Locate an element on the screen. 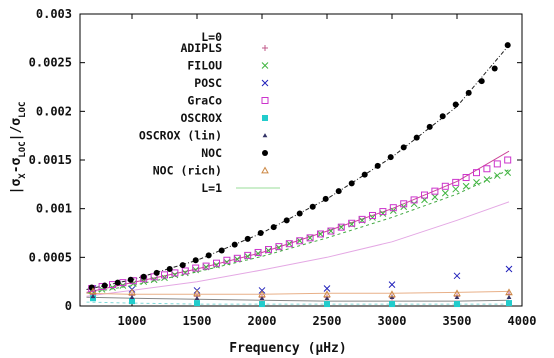  l1-line is located at coordinates (297, 303).